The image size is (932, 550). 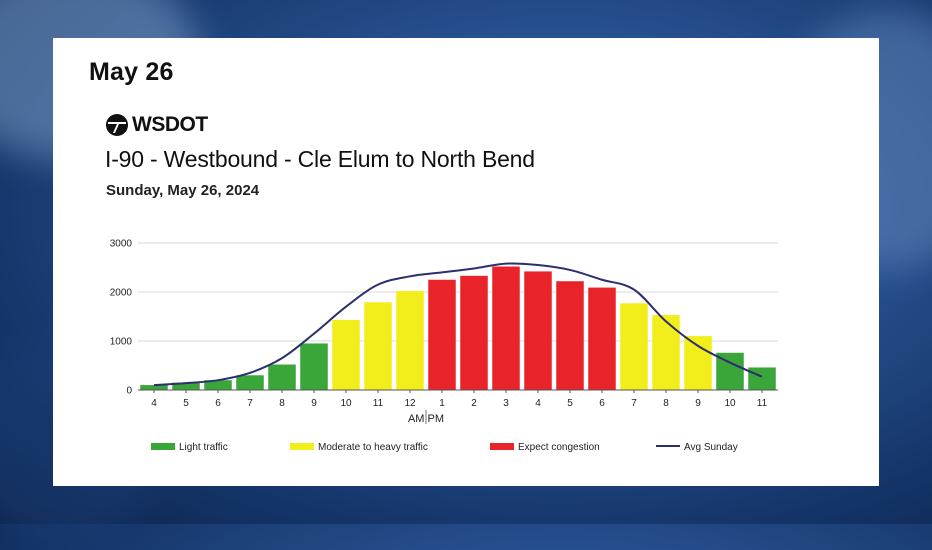 I want to click on legend-label-avg: Avg Sunday, so click(x=711, y=447).